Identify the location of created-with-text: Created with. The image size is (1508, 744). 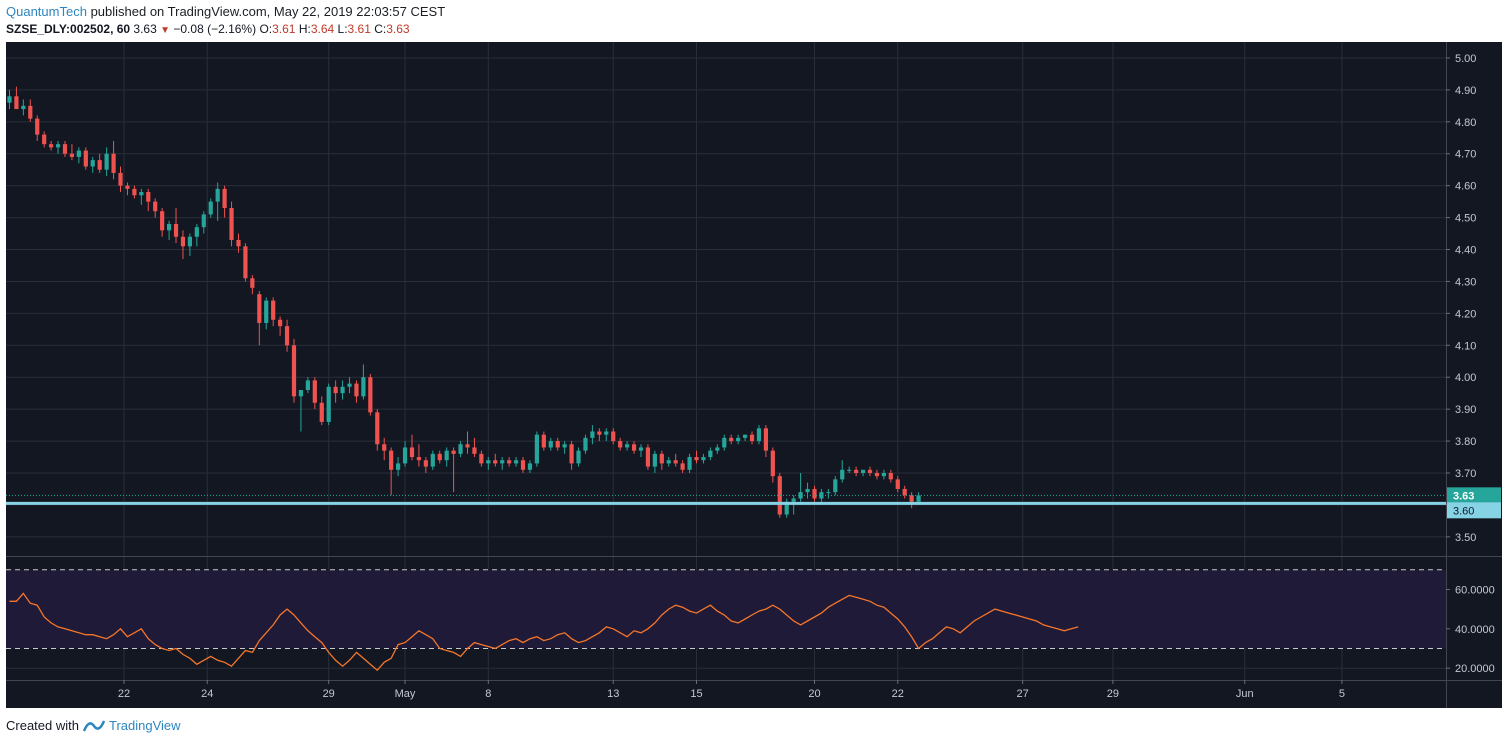
(42, 725).